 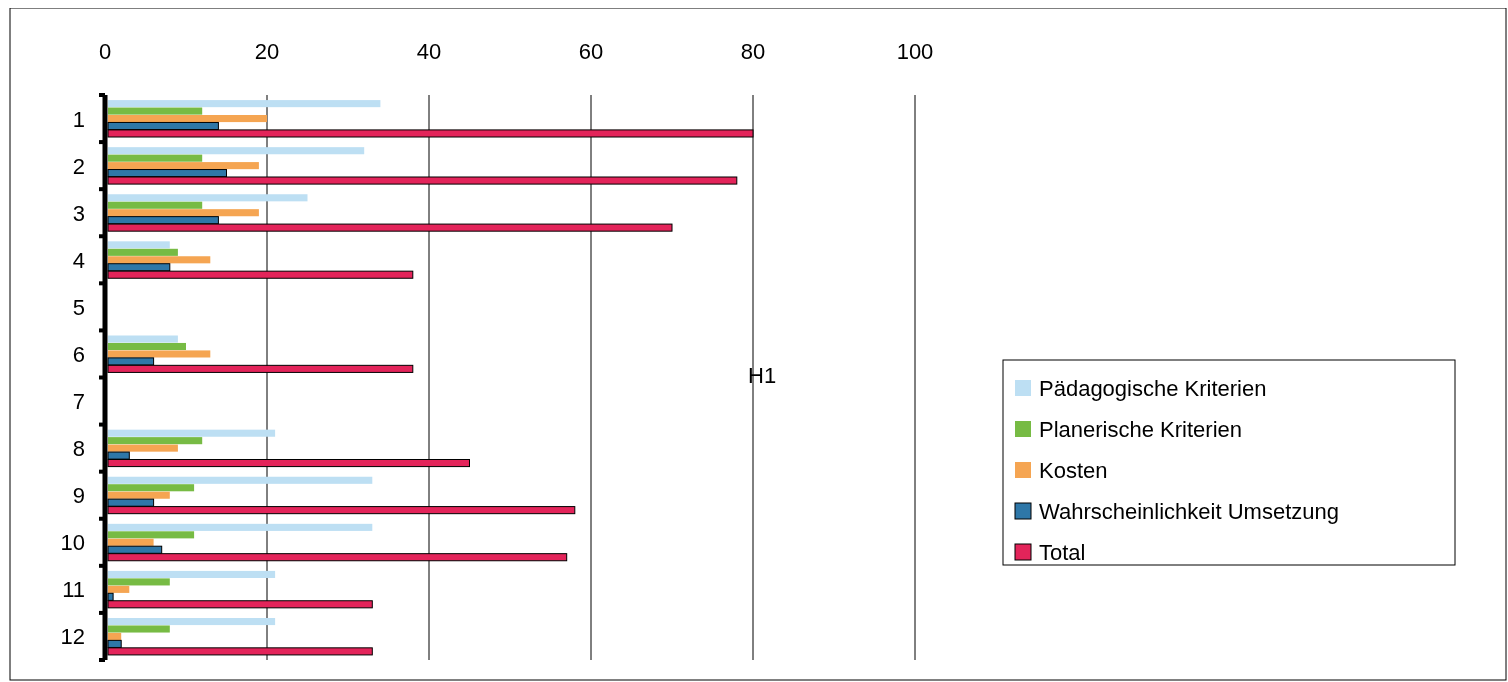 I want to click on legend-label: Planerische Kriterien, so click(x=1140, y=429).